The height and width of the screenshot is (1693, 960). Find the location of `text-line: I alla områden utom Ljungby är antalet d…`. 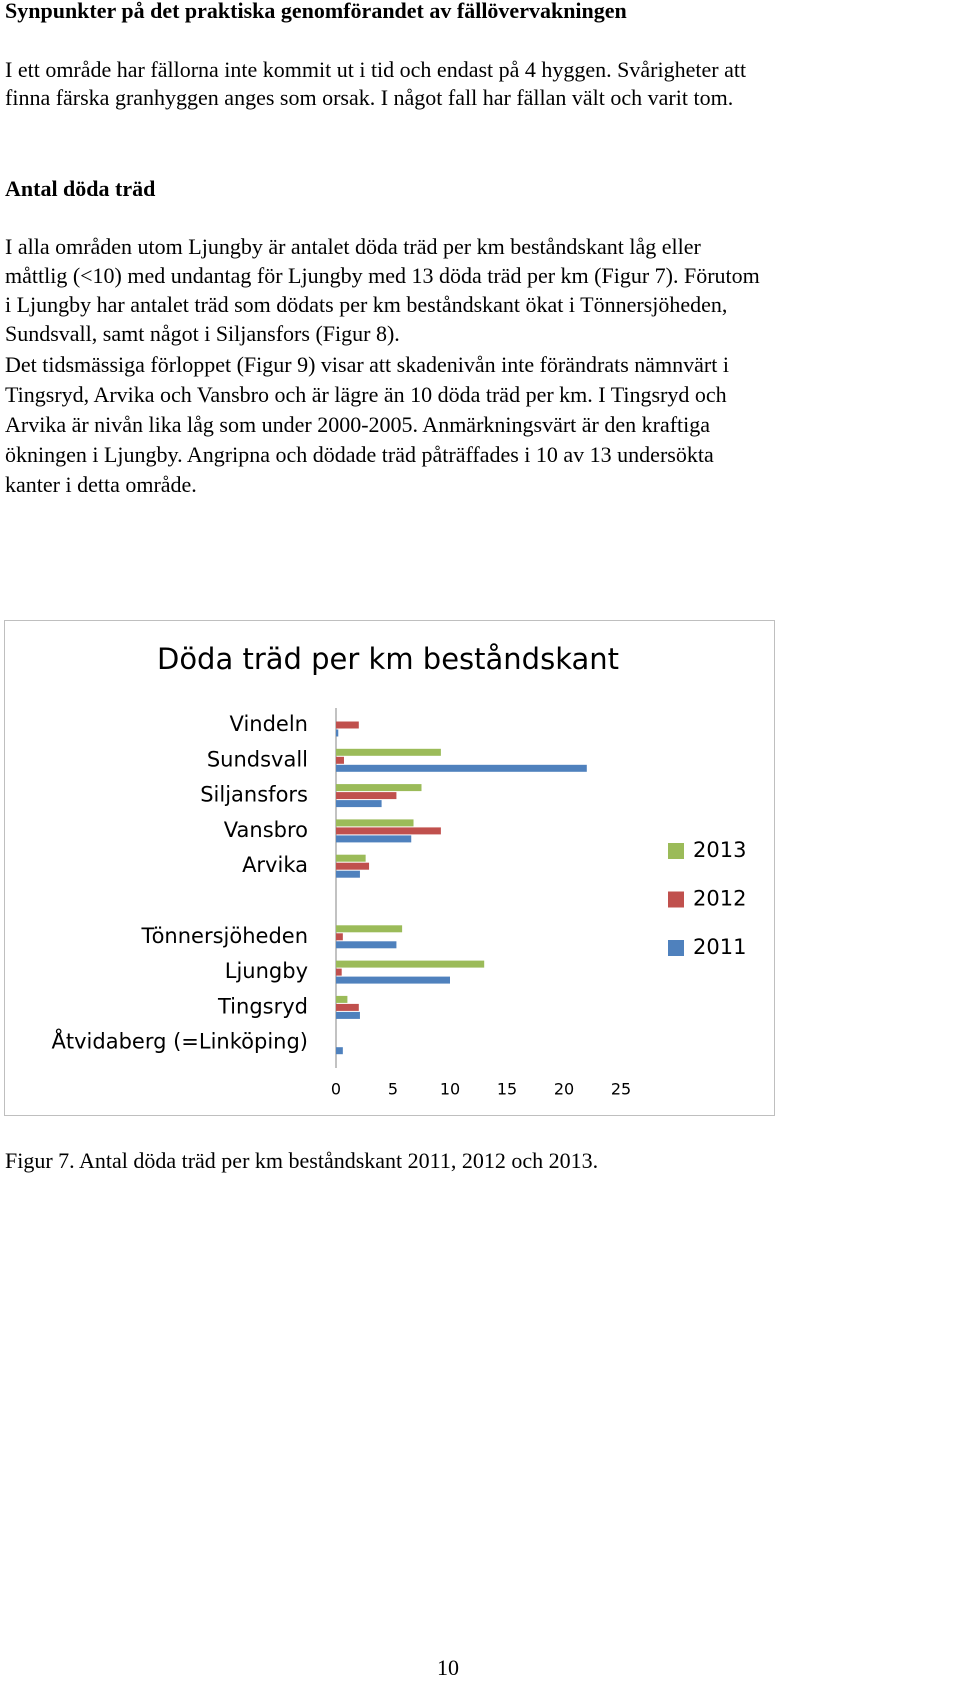

text-line: I alla områden utom Ljungby är antalet d… is located at coordinates (353, 246).